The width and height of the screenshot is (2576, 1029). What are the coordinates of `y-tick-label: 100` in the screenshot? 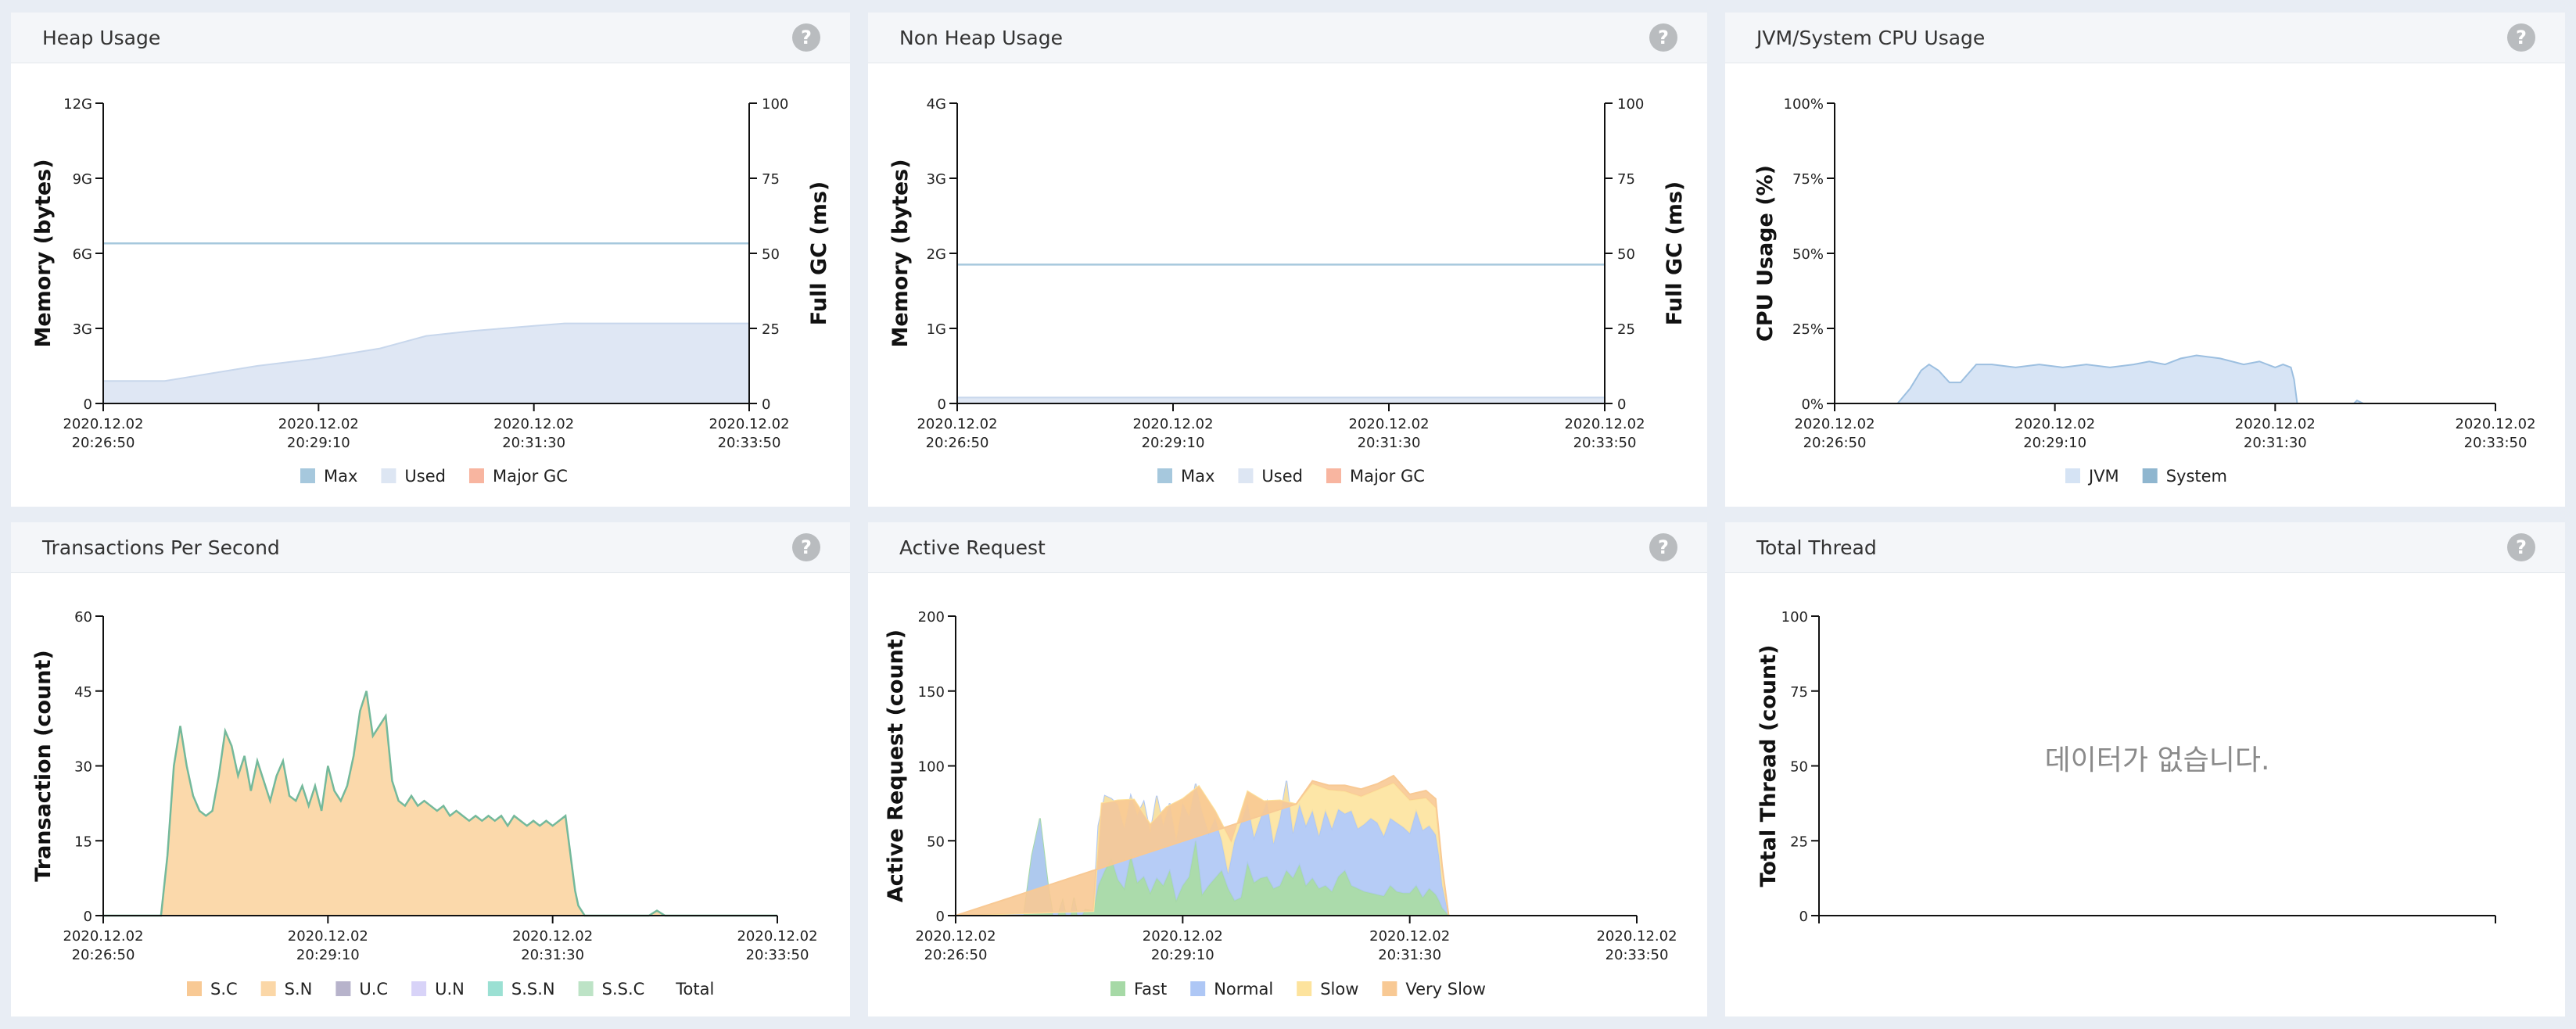 It's located at (932, 768).